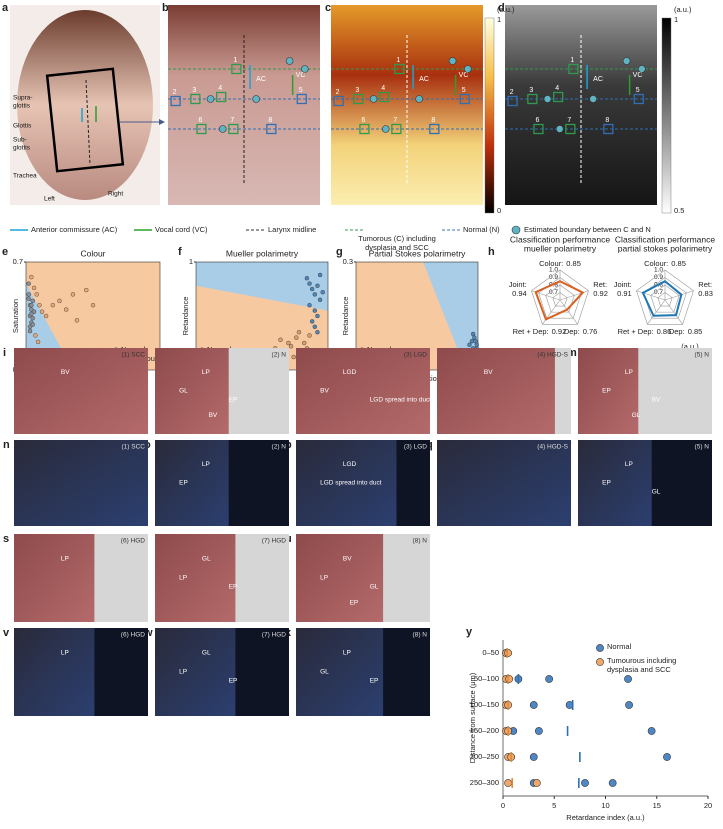 This screenshot has height=829, width=723. I want to click on panel-letter: c, so click(328, 8).